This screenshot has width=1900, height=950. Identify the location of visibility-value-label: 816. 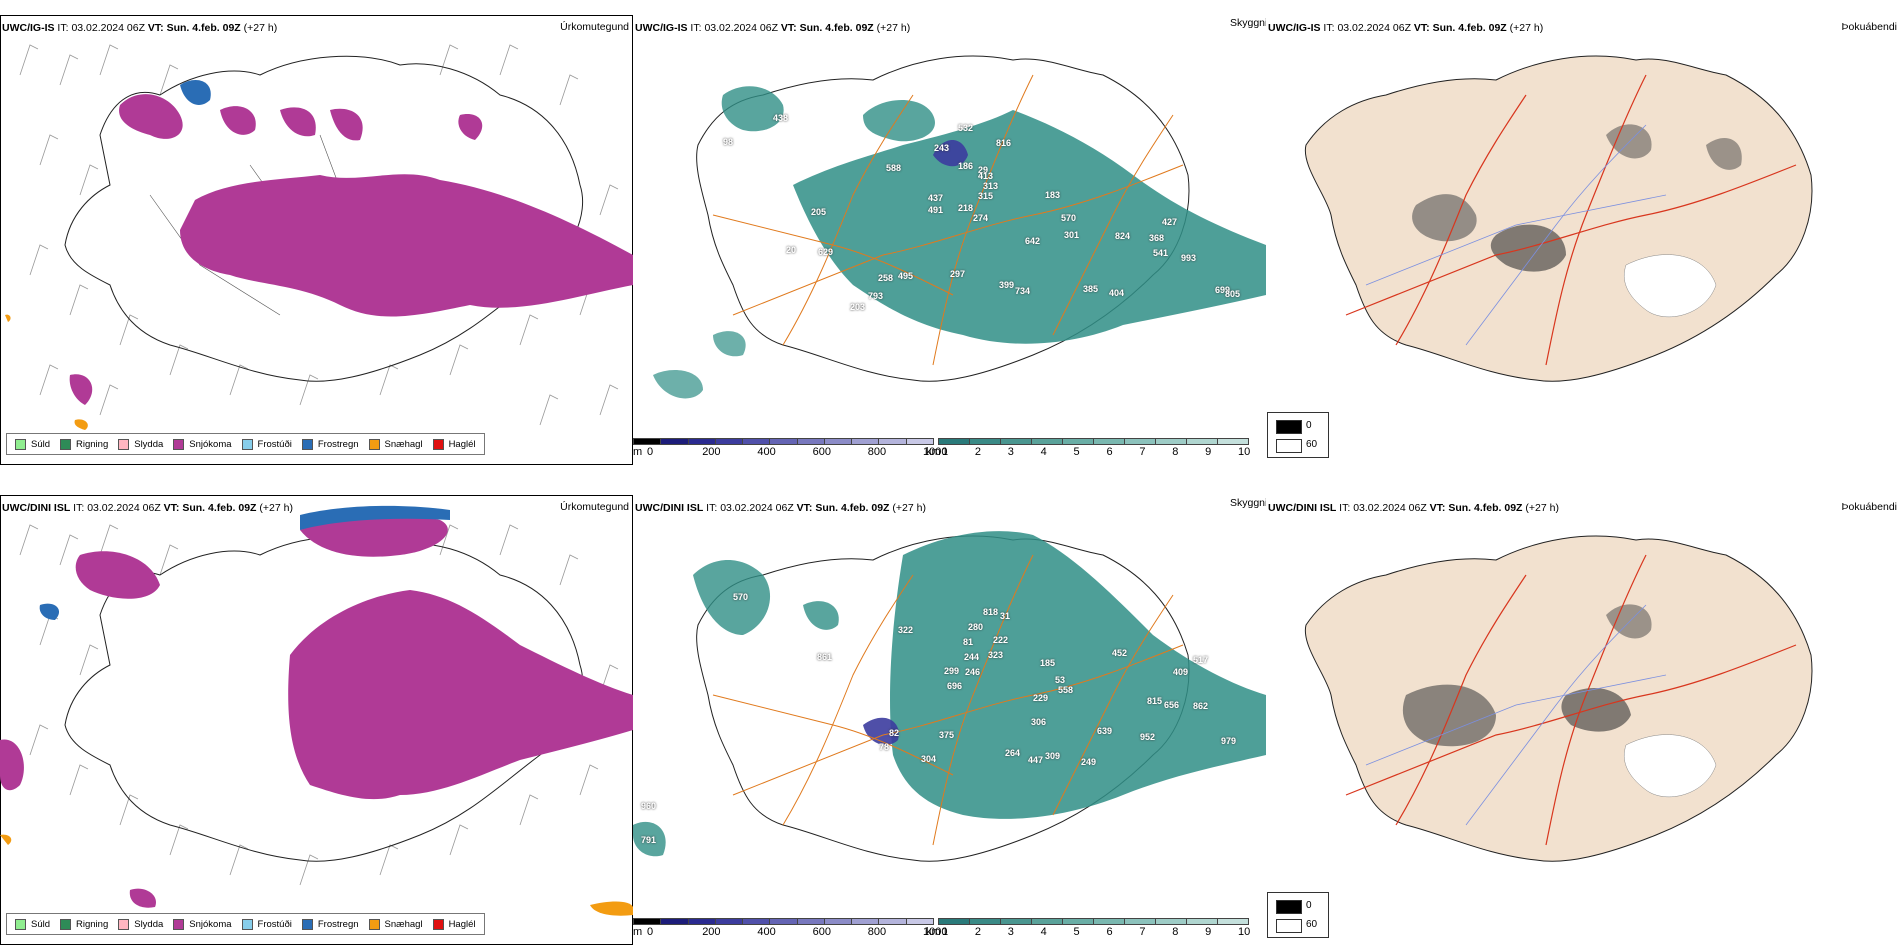
(1004, 143).